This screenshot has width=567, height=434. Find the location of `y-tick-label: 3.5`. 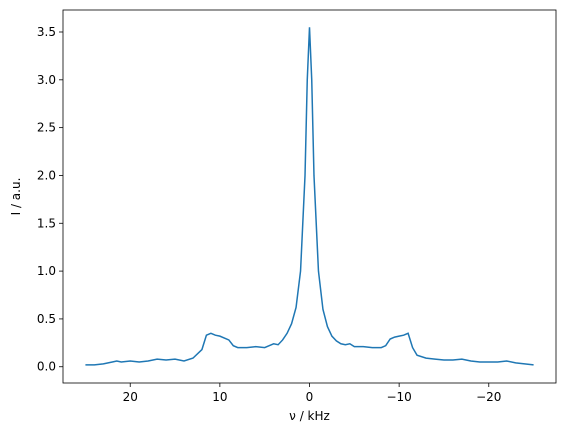

y-tick-label: 3.5 is located at coordinates (46, 32).